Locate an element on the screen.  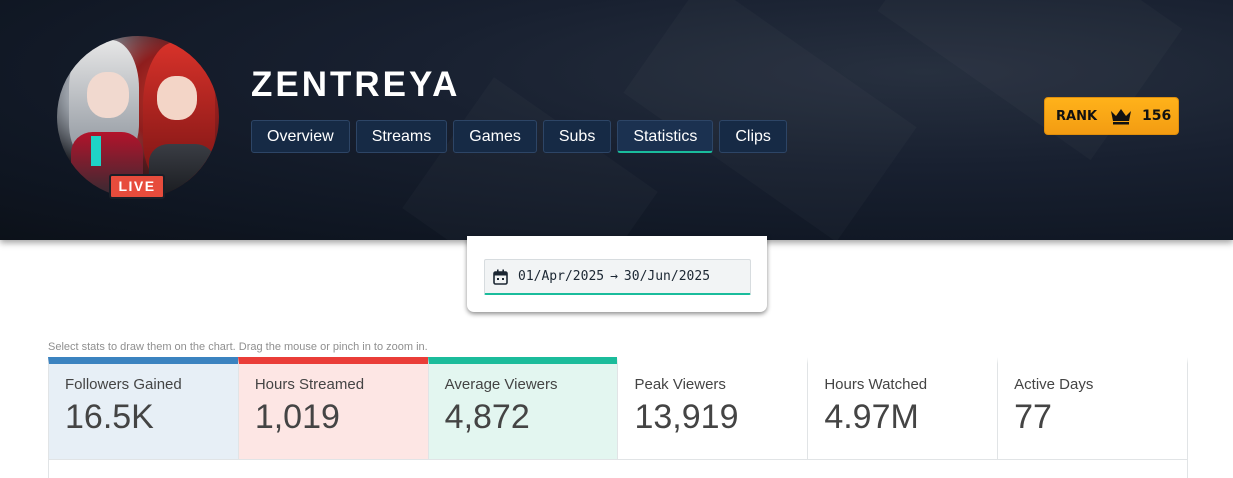
stat-hours-watched: Hours Watched 4.97M is located at coordinates (903, 408).